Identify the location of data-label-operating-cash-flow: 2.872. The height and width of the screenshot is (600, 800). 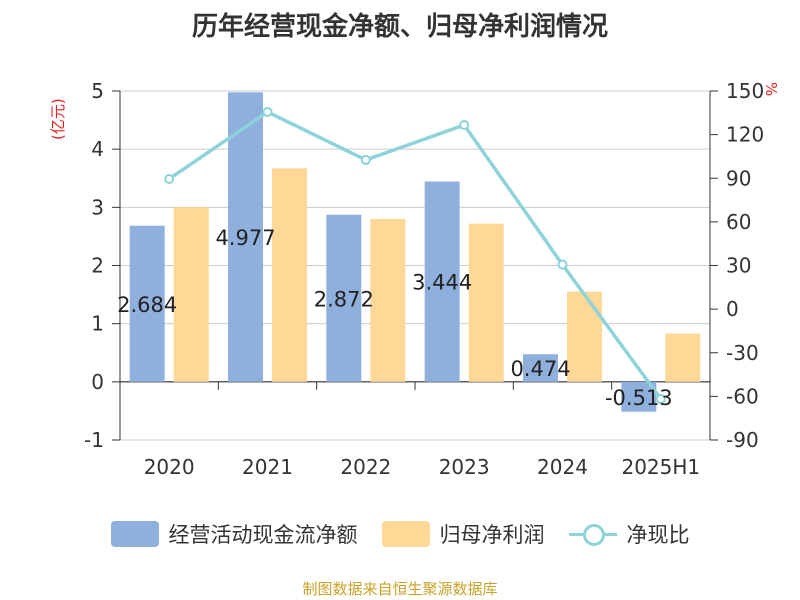
(344, 299).